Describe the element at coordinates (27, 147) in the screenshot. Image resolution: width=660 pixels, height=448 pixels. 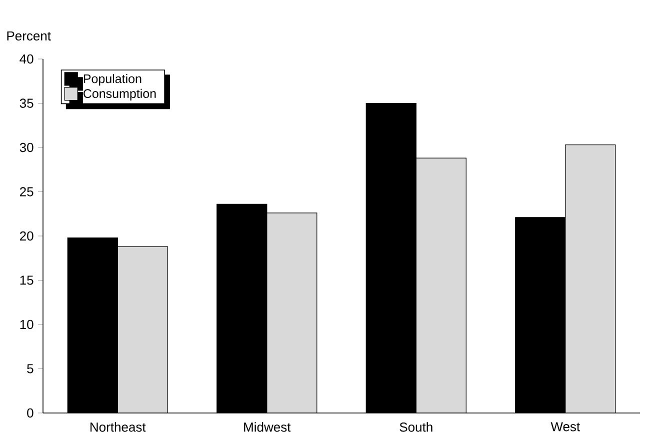
I see `y-tick-label: 30` at that location.